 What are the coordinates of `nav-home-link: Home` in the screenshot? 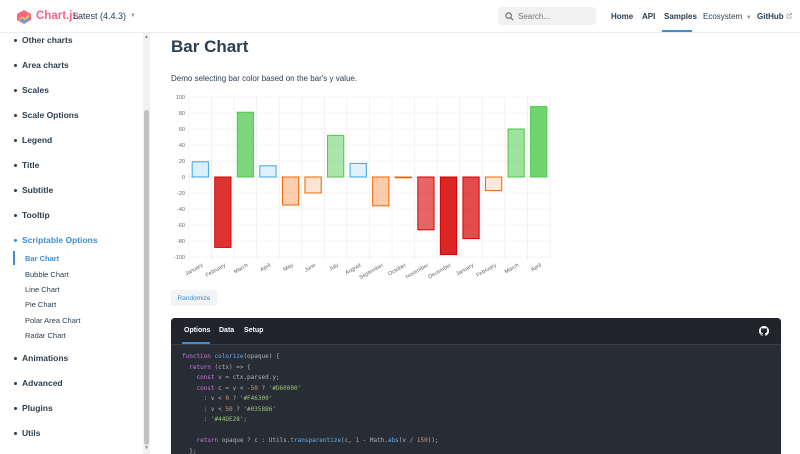 It's located at (622, 16).